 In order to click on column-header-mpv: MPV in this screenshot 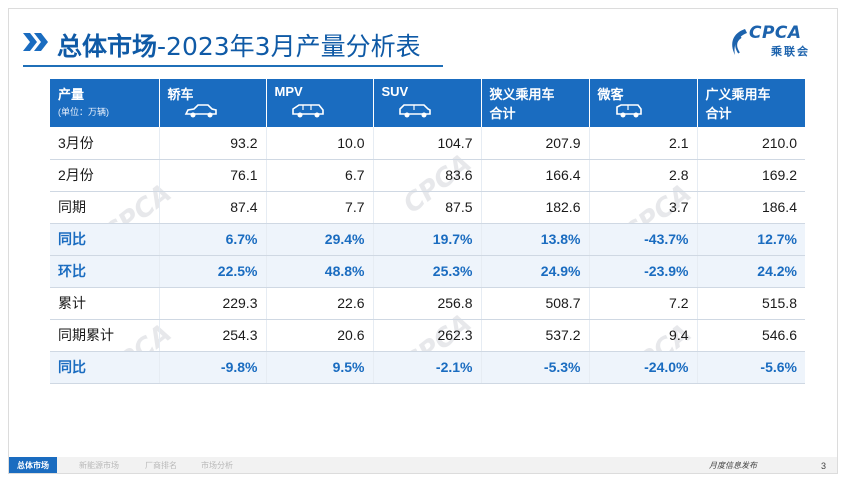, I will do `click(320, 103)`.